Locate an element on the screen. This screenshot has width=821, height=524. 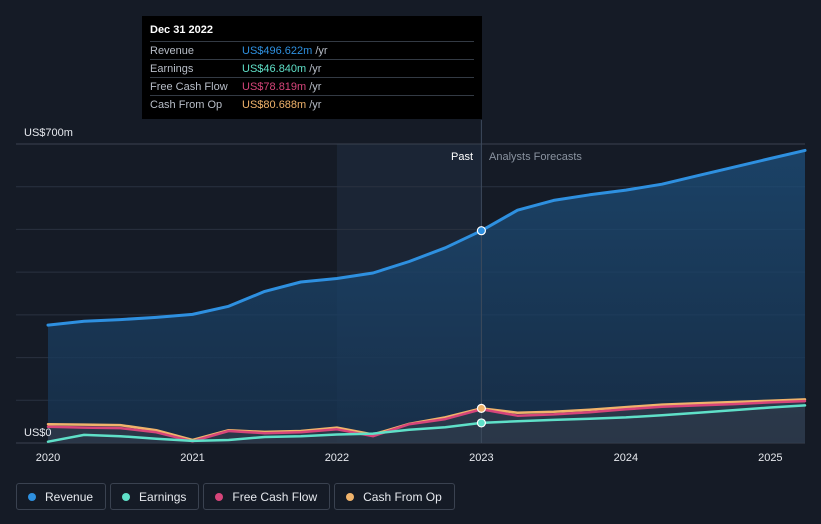
legend-label: Free Cash Flow is located at coordinates (275, 496).